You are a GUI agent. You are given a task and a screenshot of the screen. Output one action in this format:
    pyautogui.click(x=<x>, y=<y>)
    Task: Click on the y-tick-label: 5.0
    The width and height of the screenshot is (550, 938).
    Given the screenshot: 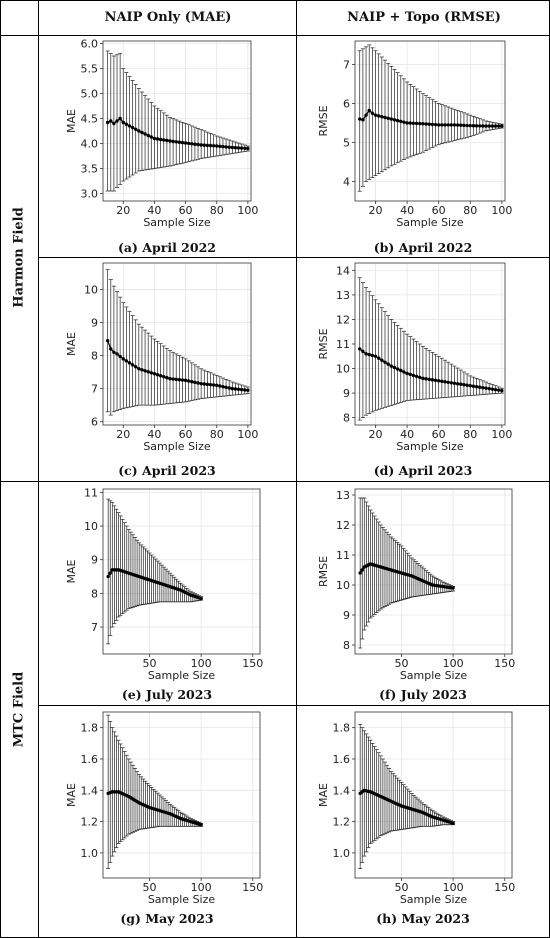 What is the action you would take?
    pyautogui.click(x=90, y=94)
    